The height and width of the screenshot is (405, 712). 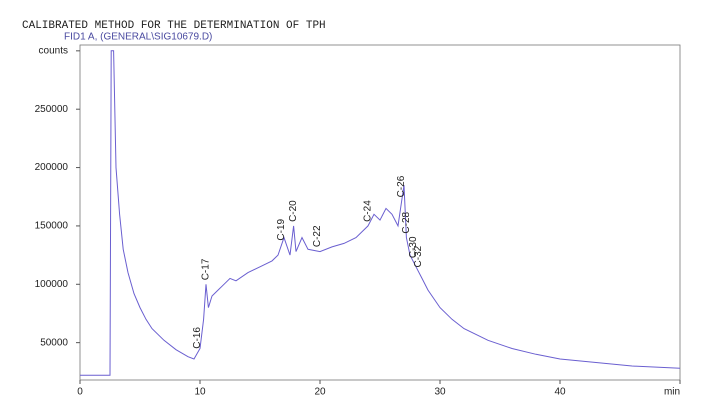 I want to click on y-tick-label: 200000, so click(x=52, y=167).